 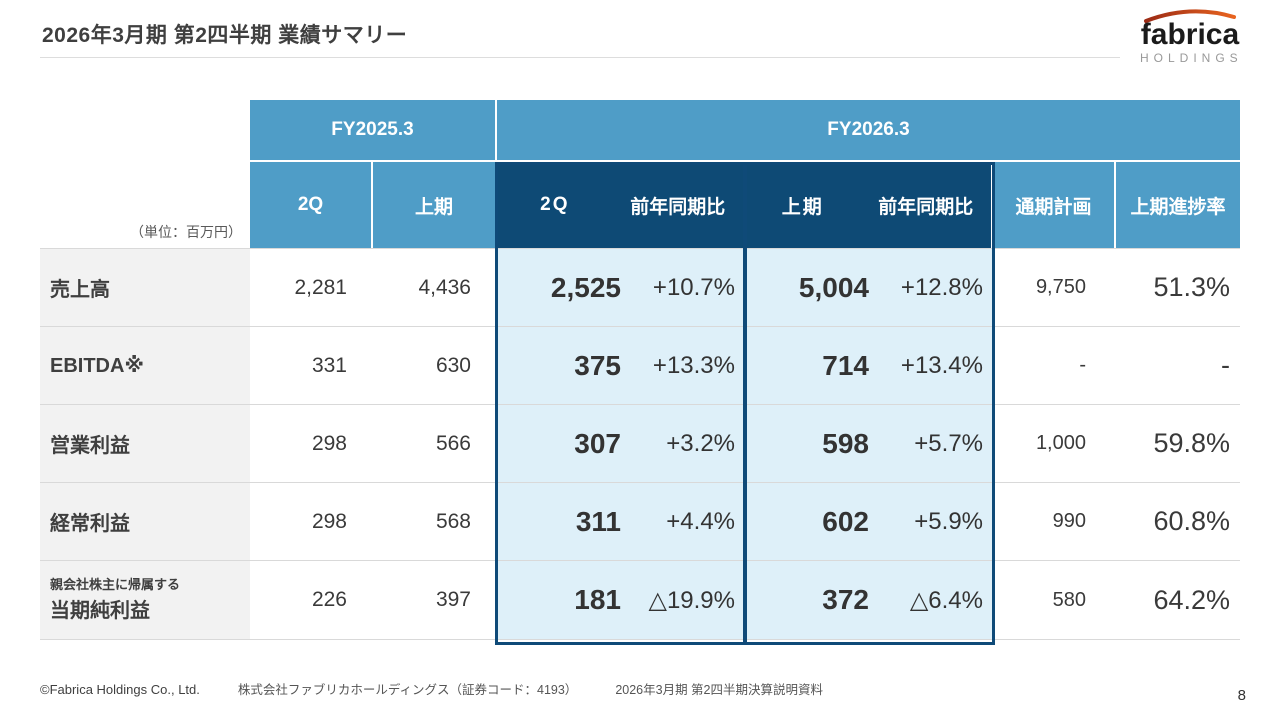 What do you see at coordinates (1054, 443) in the screenshot?
I see `cell-op-plan: 1,000` at bounding box center [1054, 443].